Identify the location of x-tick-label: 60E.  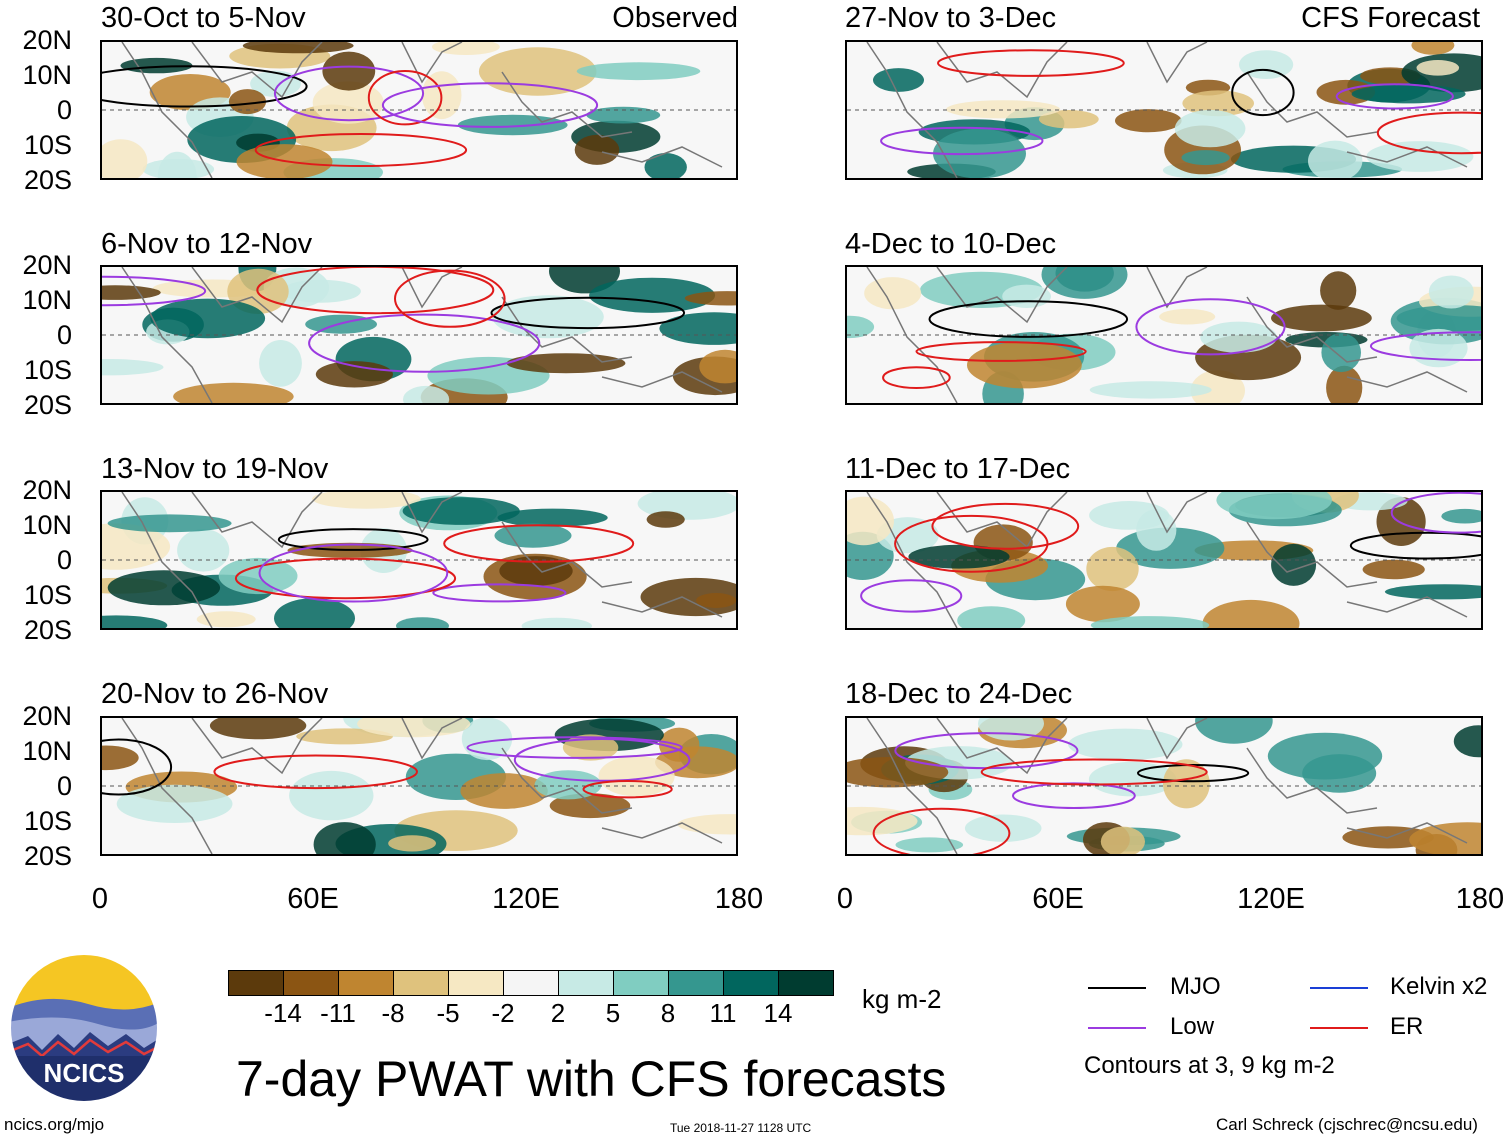
(1058, 899).